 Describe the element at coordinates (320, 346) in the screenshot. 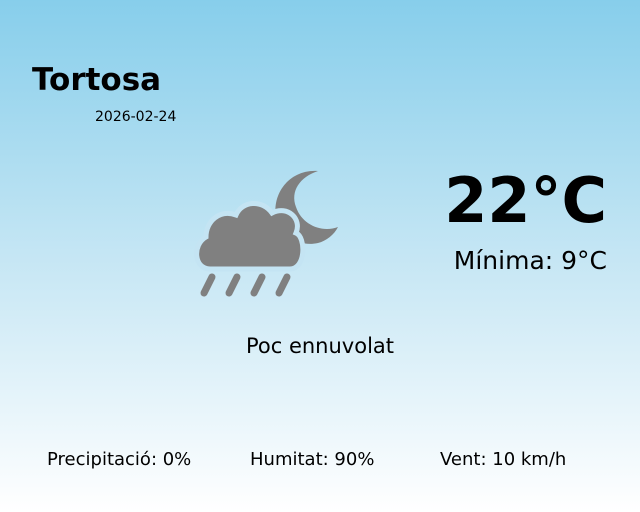

I see `weather-condition: Poc ennuvolat` at that location.